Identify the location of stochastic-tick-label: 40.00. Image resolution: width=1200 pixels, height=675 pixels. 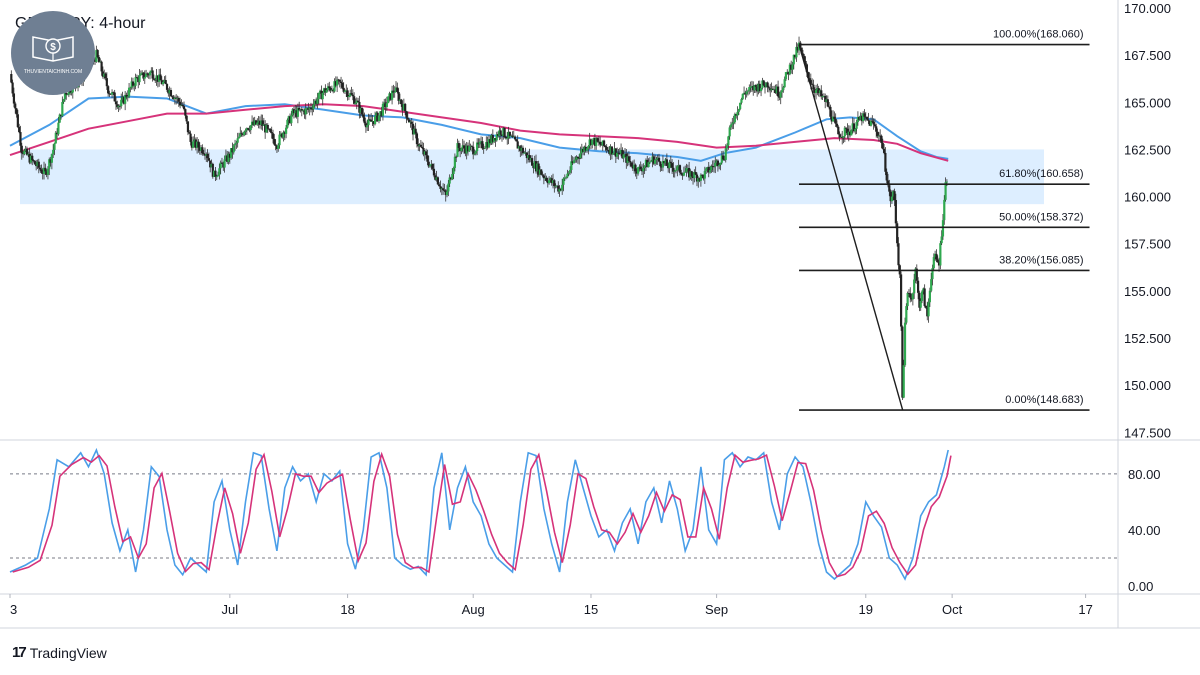
(1144, 530).